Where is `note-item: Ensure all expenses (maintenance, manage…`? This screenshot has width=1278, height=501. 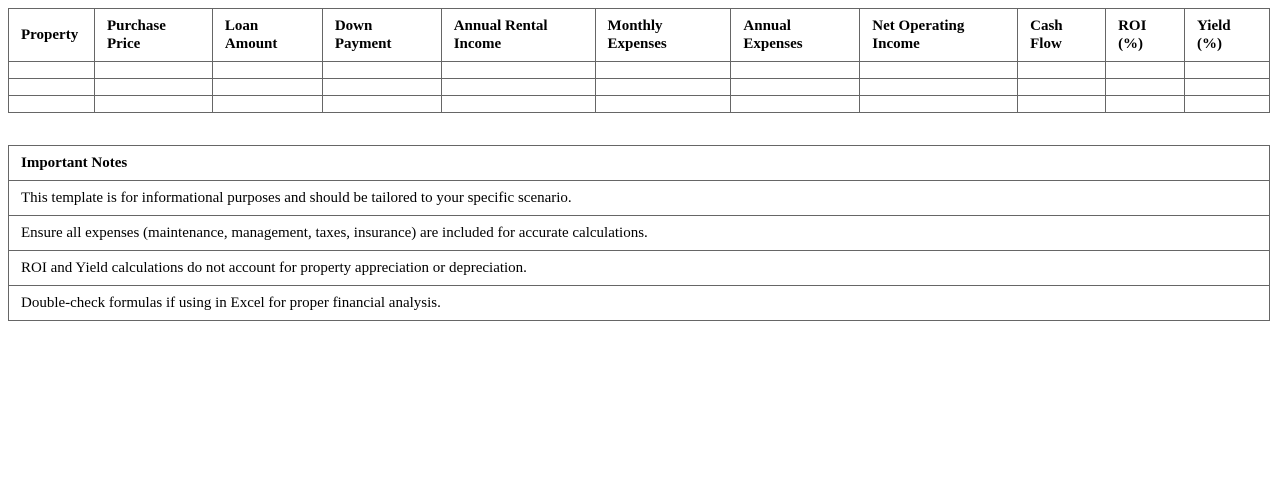
note-item: Ensure all expenses (maintenance, manage… is located at coordinates (639, 233).